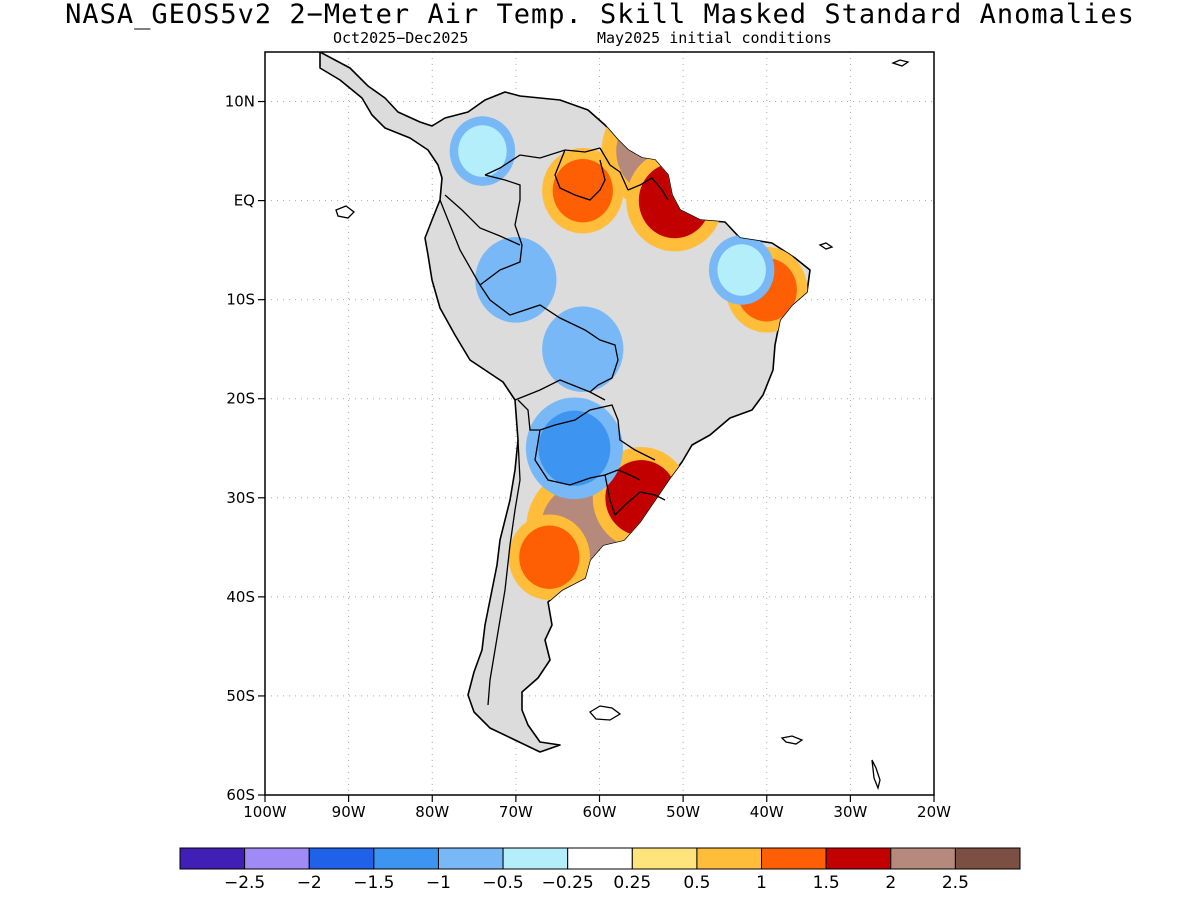 This screenshot has height=900, width=1200. What do you see at coordinates (240, 102) in the screenshot?
I see `lat-tick-label: 10N` at bounding box center [240, 102].